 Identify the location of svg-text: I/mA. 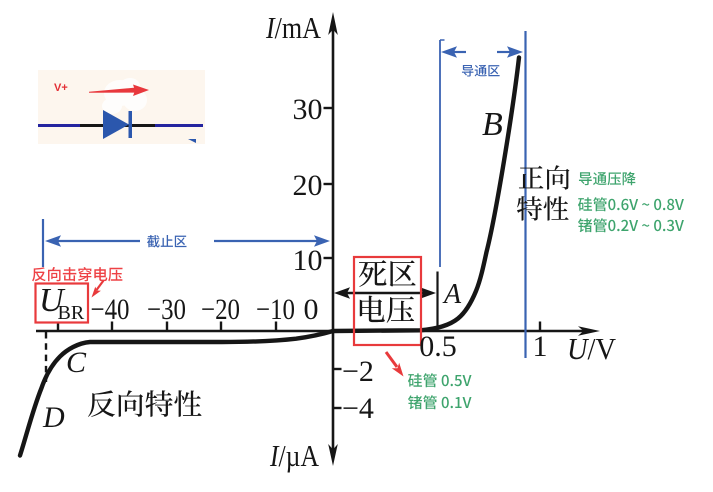
(293, 27).